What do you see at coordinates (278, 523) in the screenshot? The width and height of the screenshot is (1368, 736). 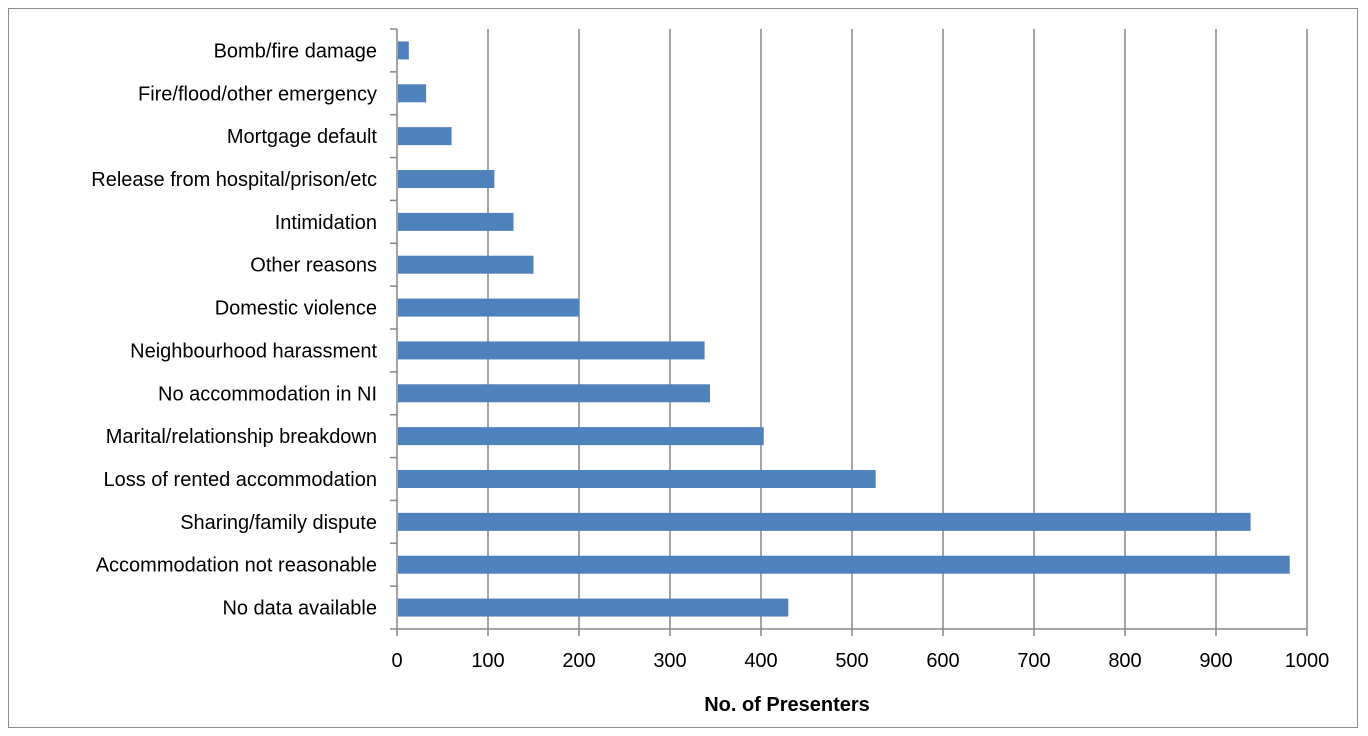 I see `category-label: Sharing/family dispute` at bounding box center [278, 523].